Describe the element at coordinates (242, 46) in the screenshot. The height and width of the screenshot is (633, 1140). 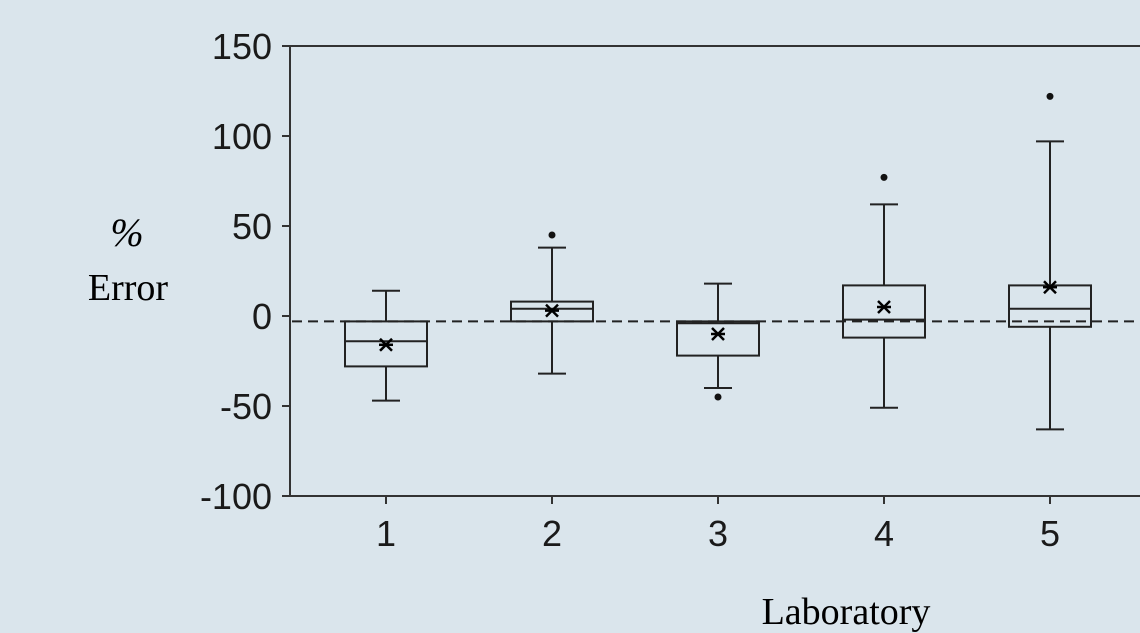
I see `y-tick-label: 150` at that location.